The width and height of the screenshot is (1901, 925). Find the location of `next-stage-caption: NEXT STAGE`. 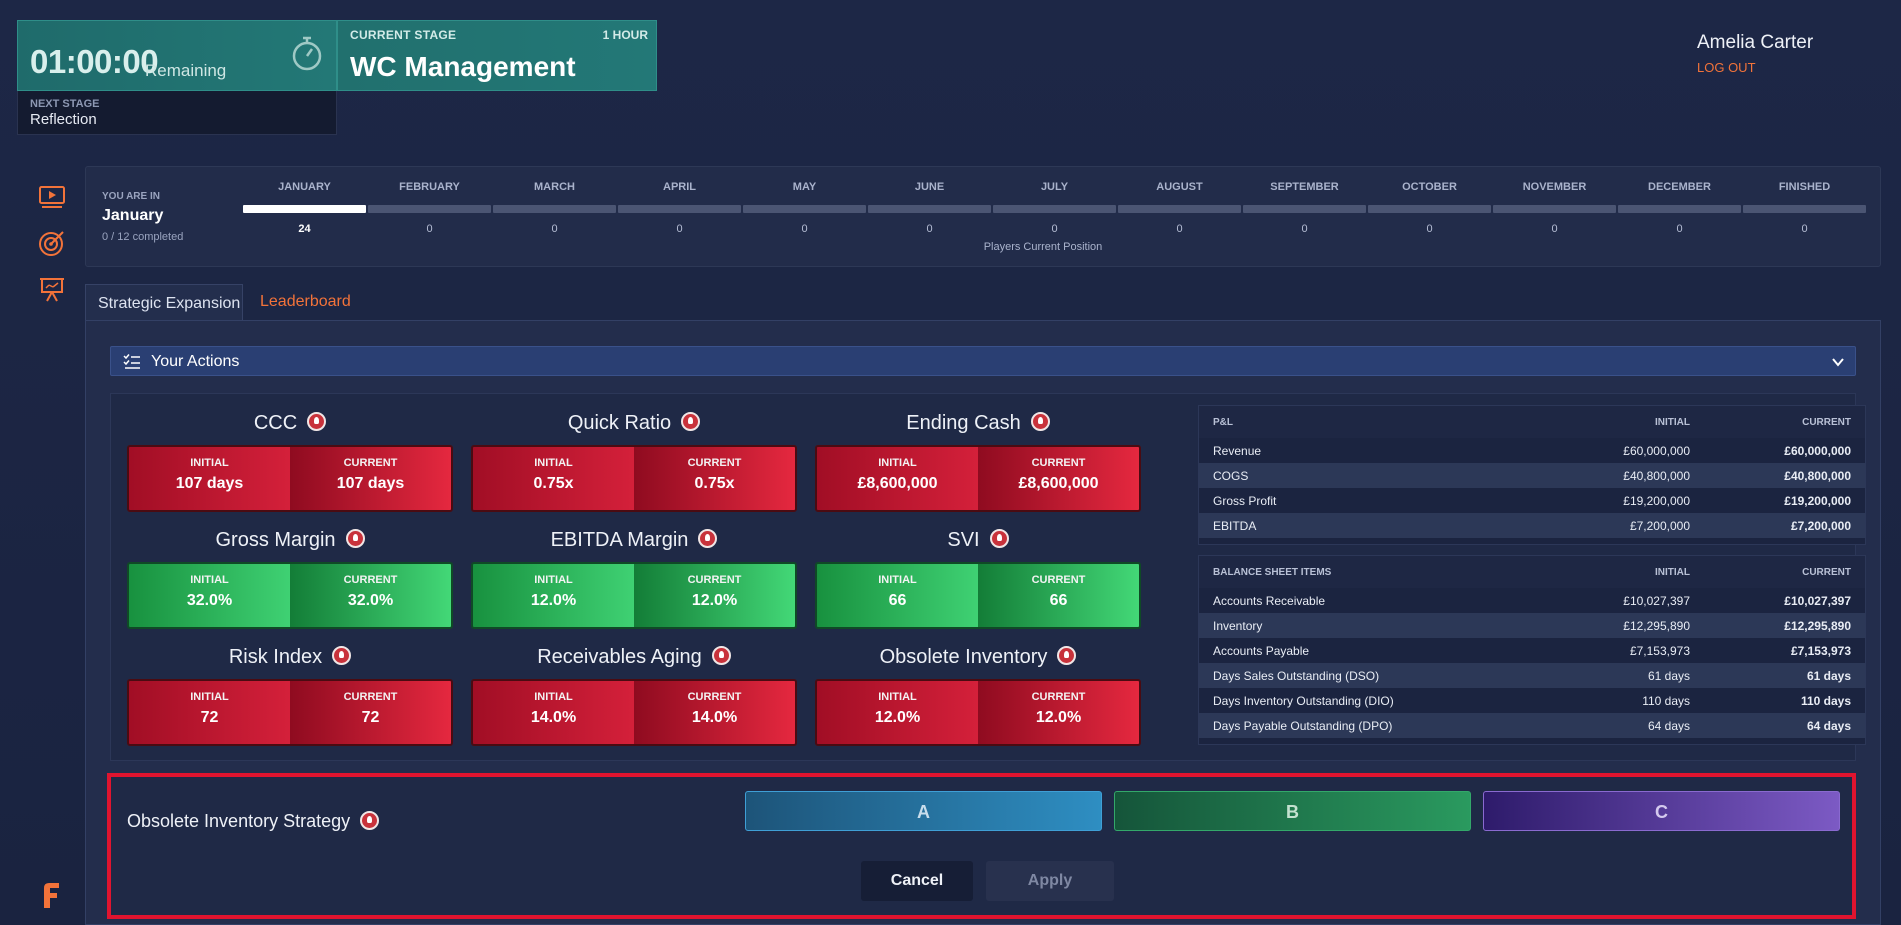

next-stage-caption: NEXT STAGE is located at coordinates (65, 104).